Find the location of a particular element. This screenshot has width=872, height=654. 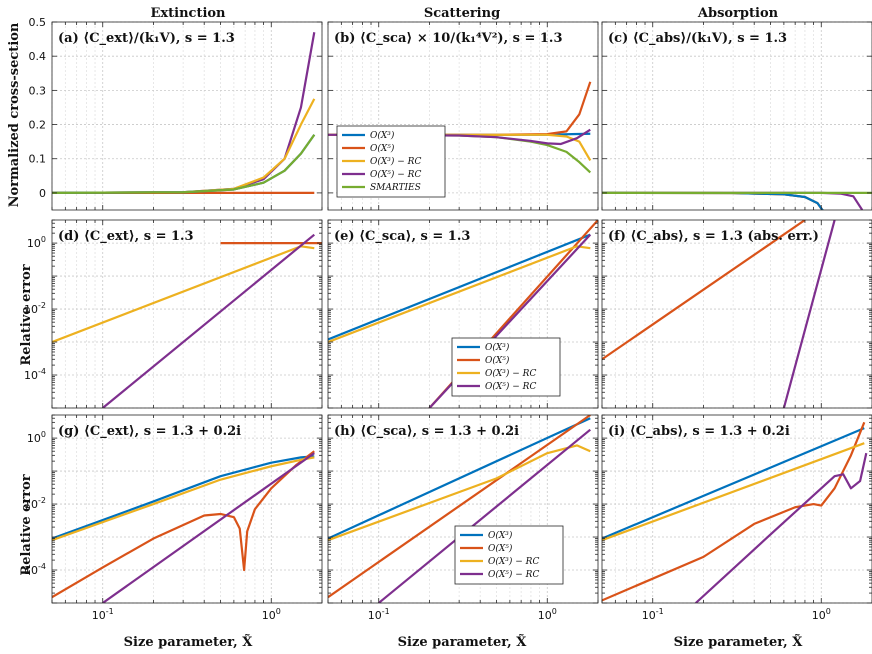

ylabel-middle: Relative error is located at coordinates (26, 314).